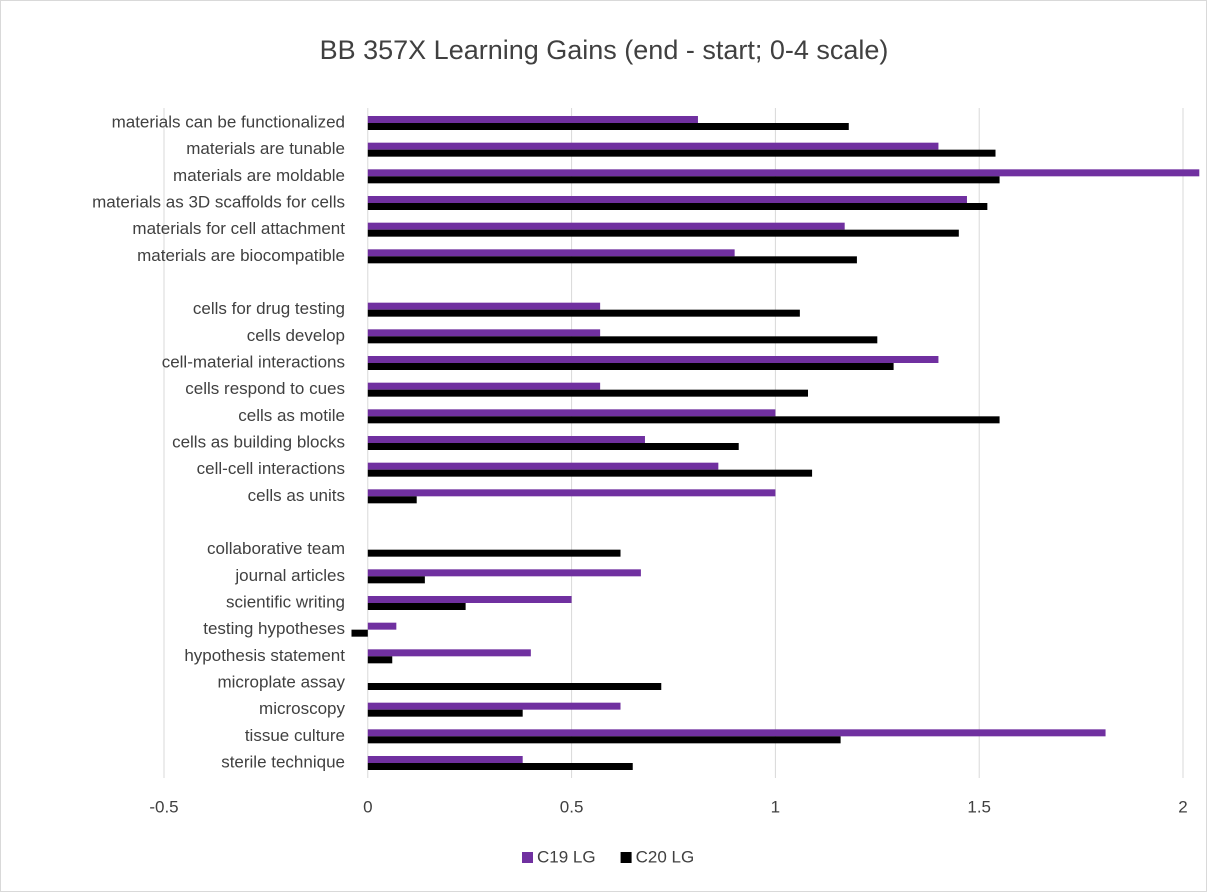  I want to click on x-tick-label: 2, so click(1182, 806).